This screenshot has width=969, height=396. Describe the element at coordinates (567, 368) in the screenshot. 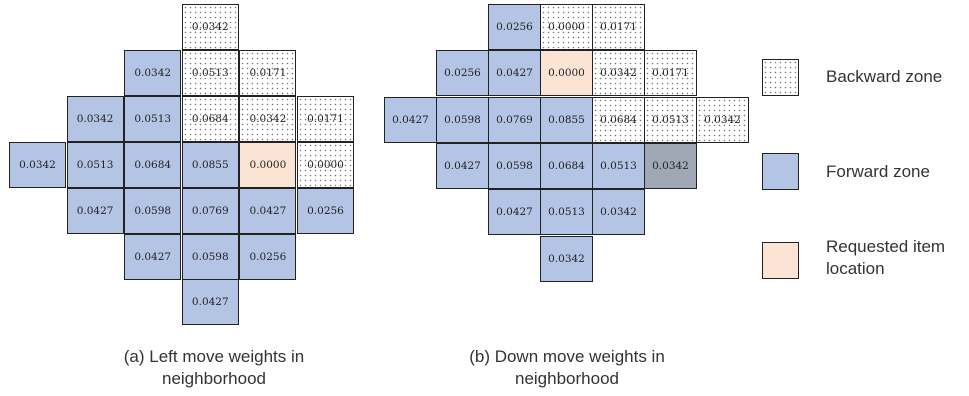

I see `right-grid-caption: (b) Down move weights in neighborhood` at that location.